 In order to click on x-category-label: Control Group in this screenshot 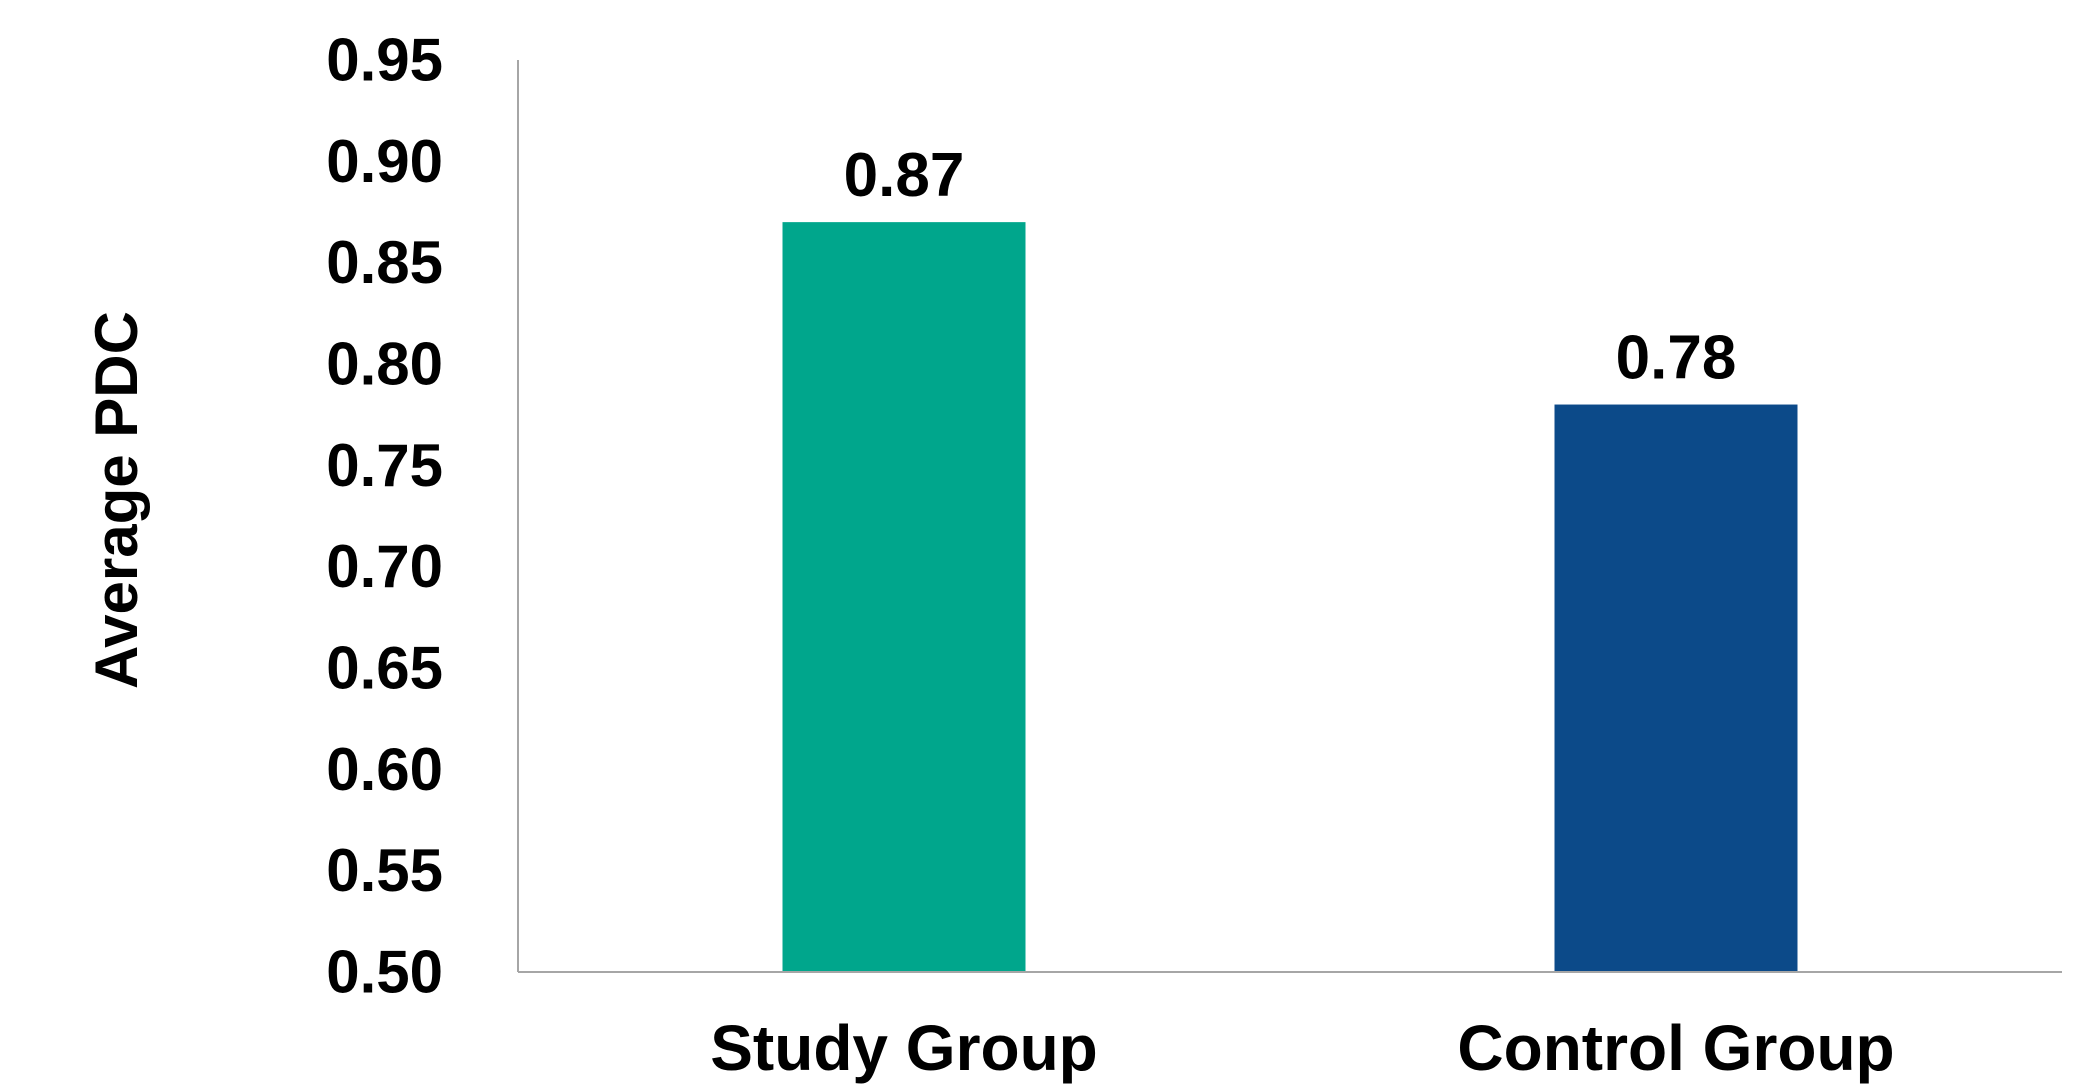, I will do `click(1675, 1048)`.